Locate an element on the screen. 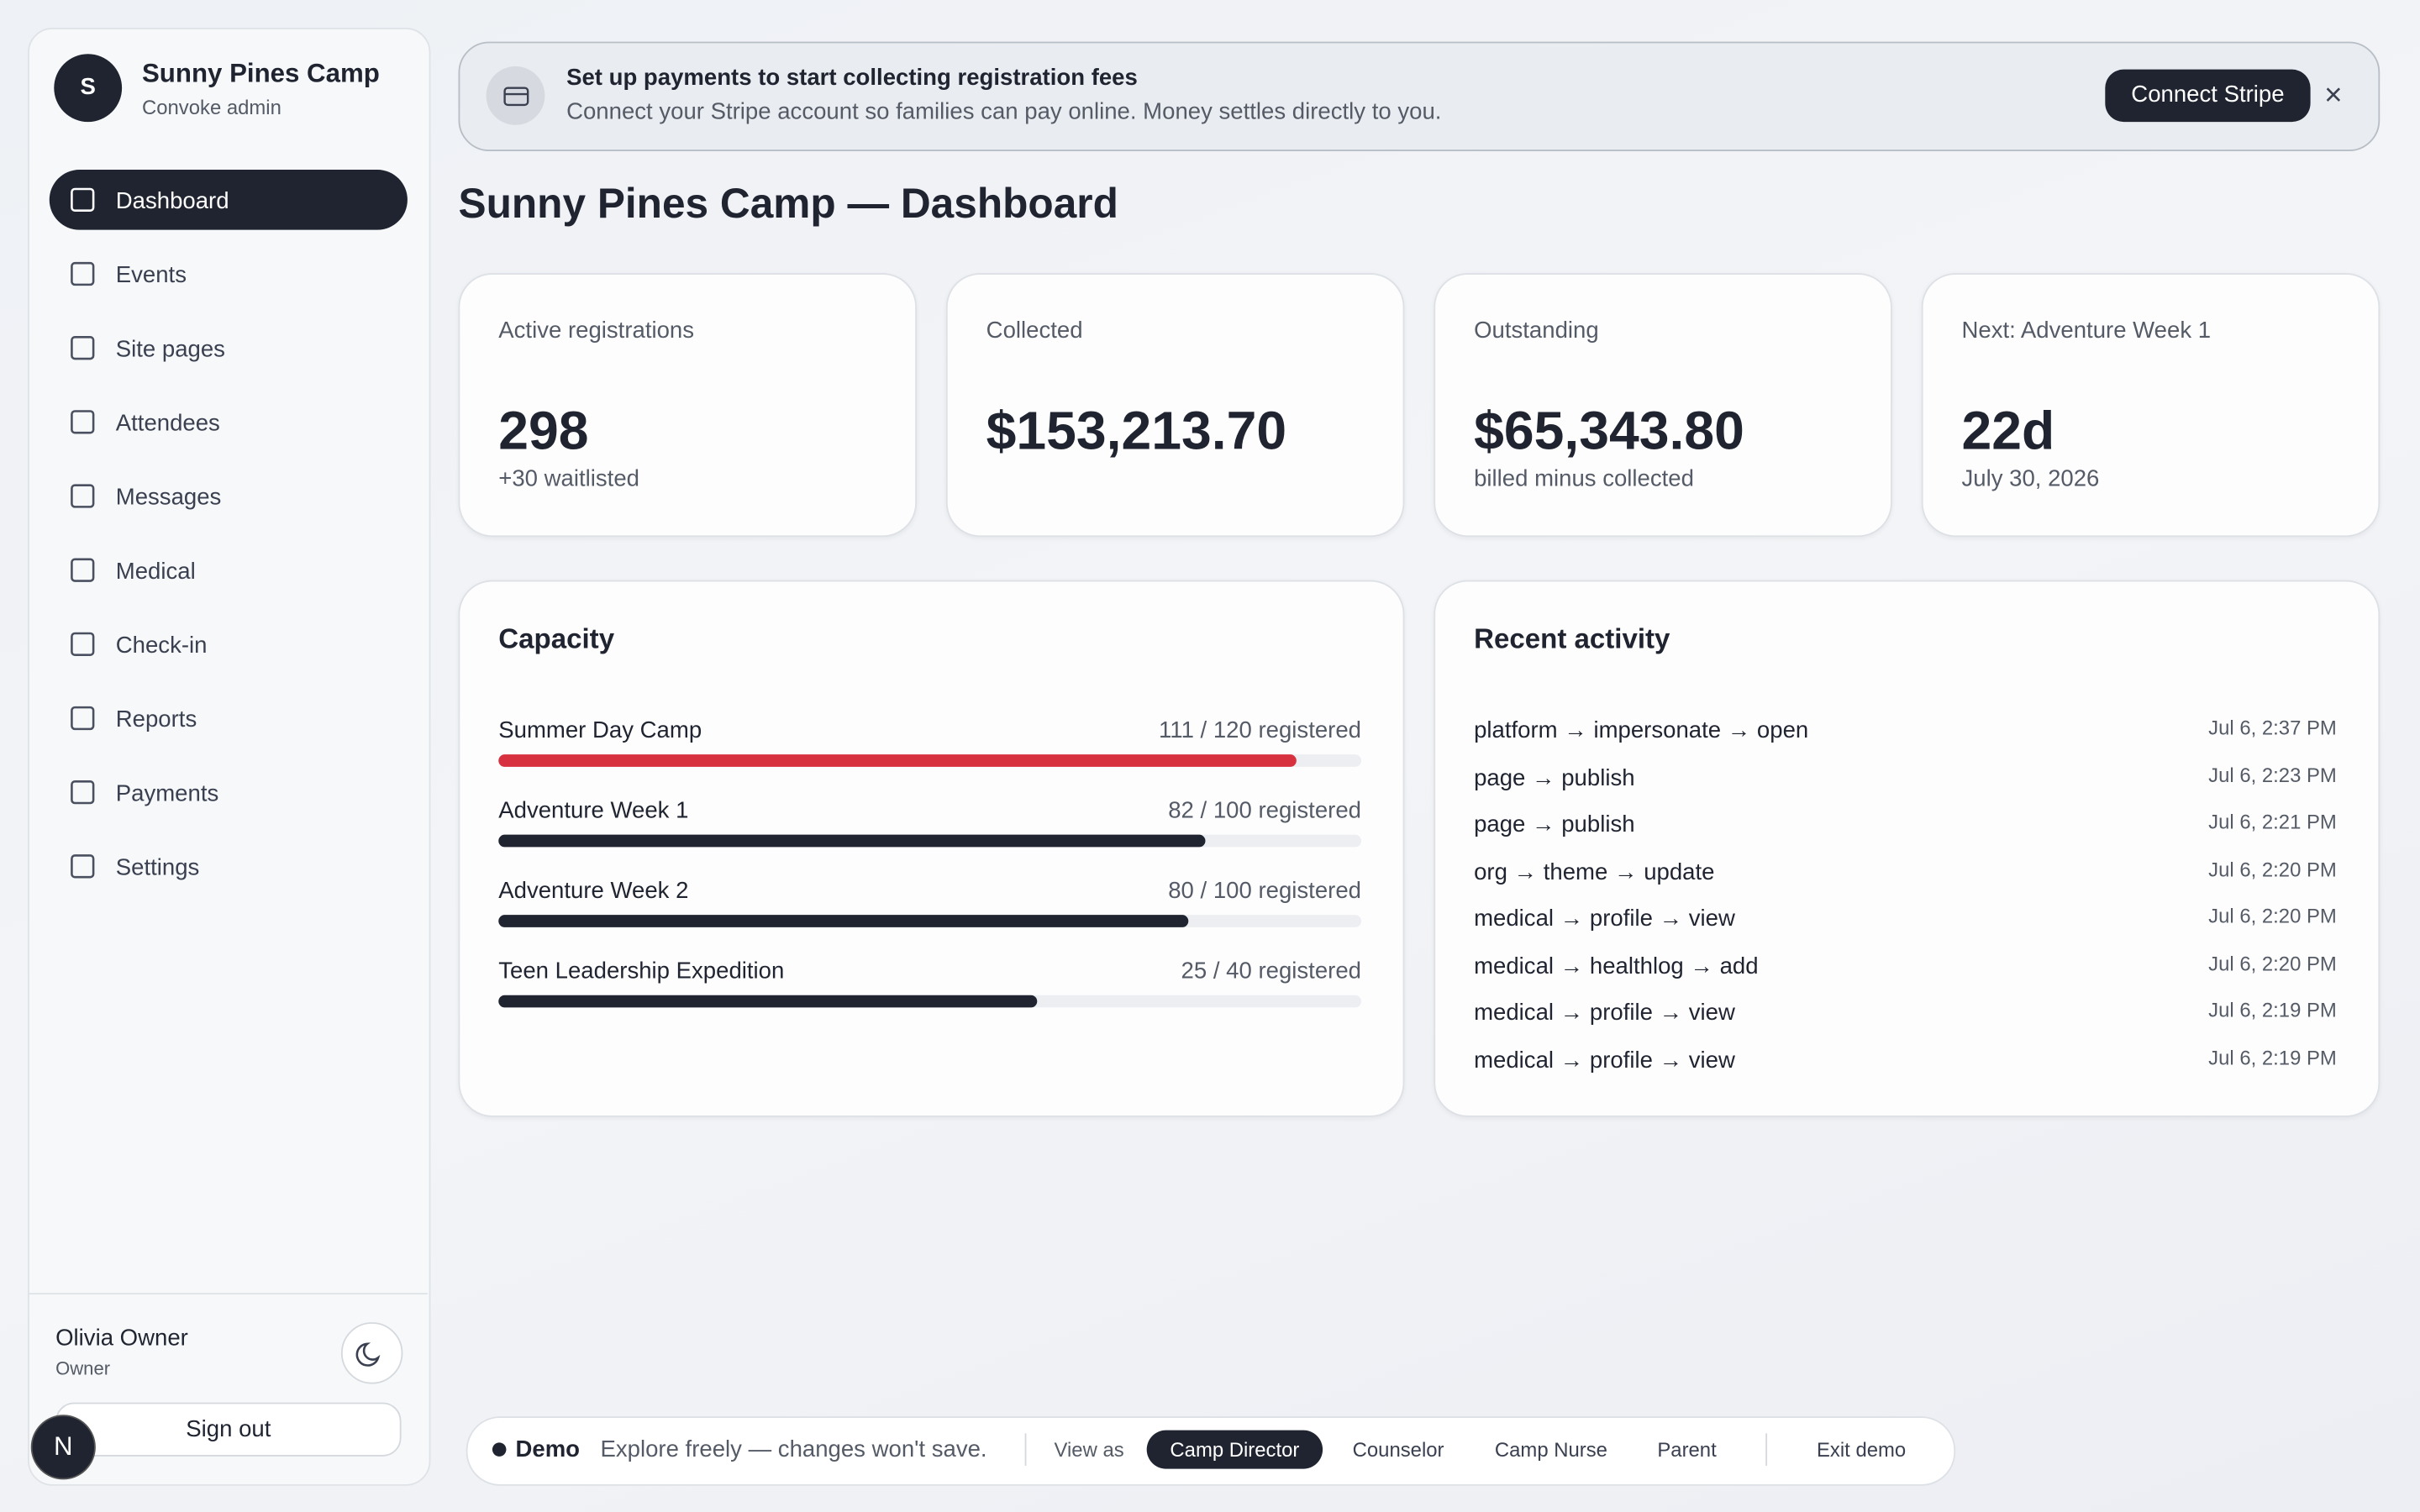  sign-out: Sign out is located at coordinates (228, 1429).